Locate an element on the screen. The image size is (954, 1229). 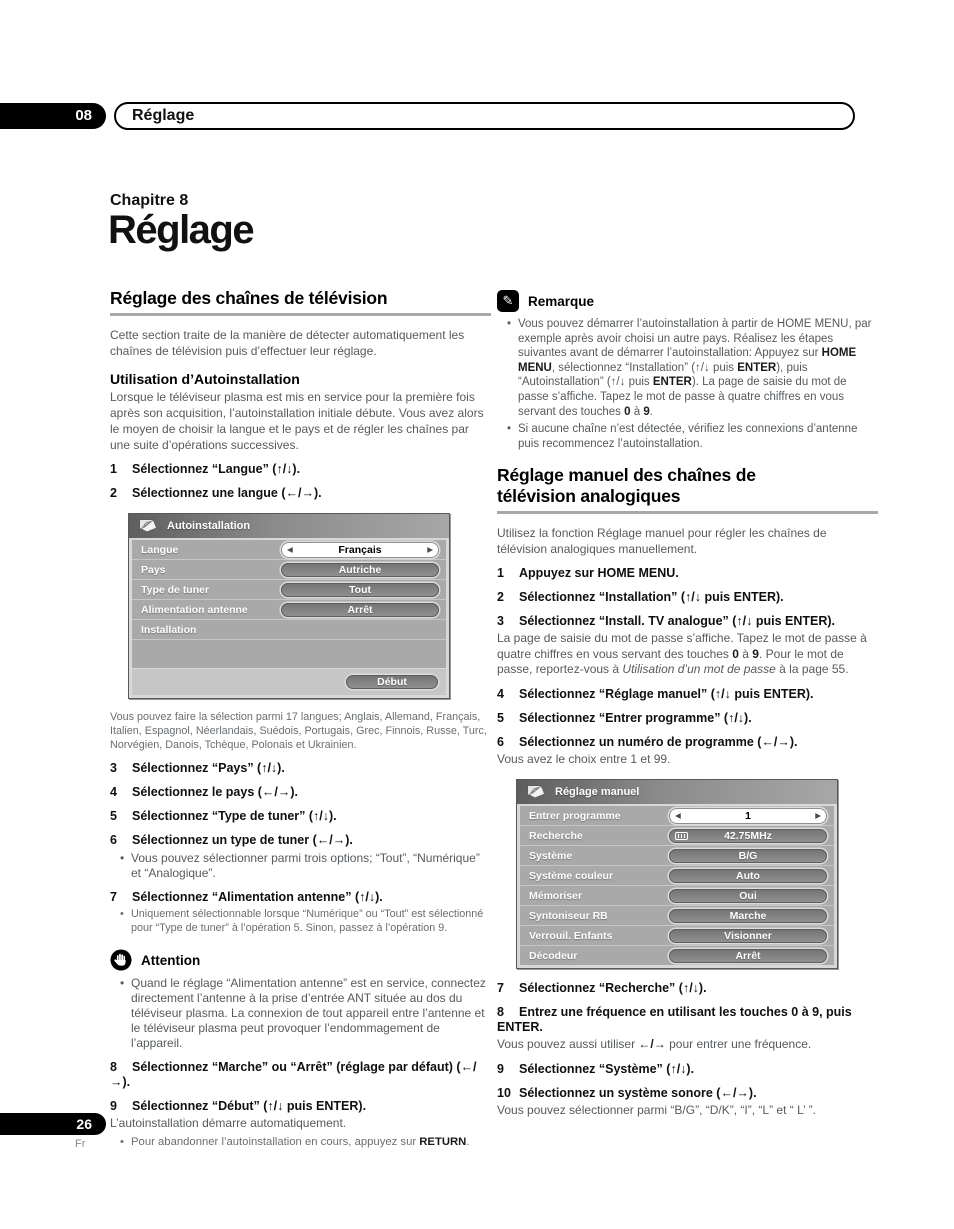
value-pill: Tout is located at coordinates (360, 589).